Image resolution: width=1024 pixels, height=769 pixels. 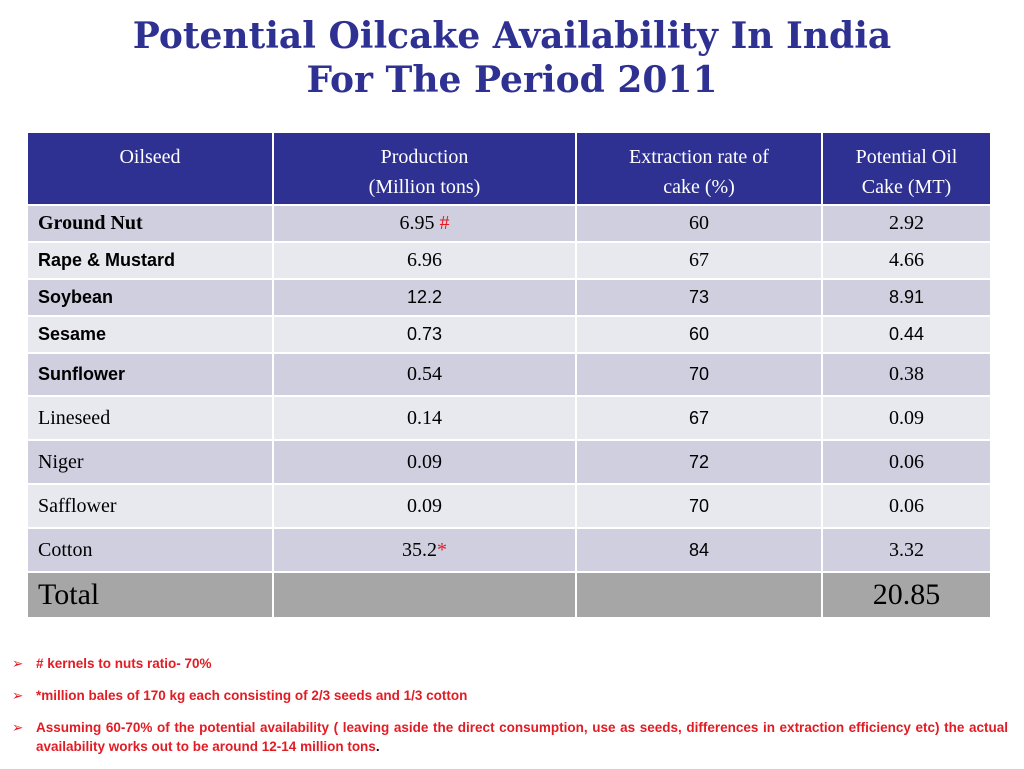 I want to click on total-row: Total 20.85, so click(x=509, y=595).